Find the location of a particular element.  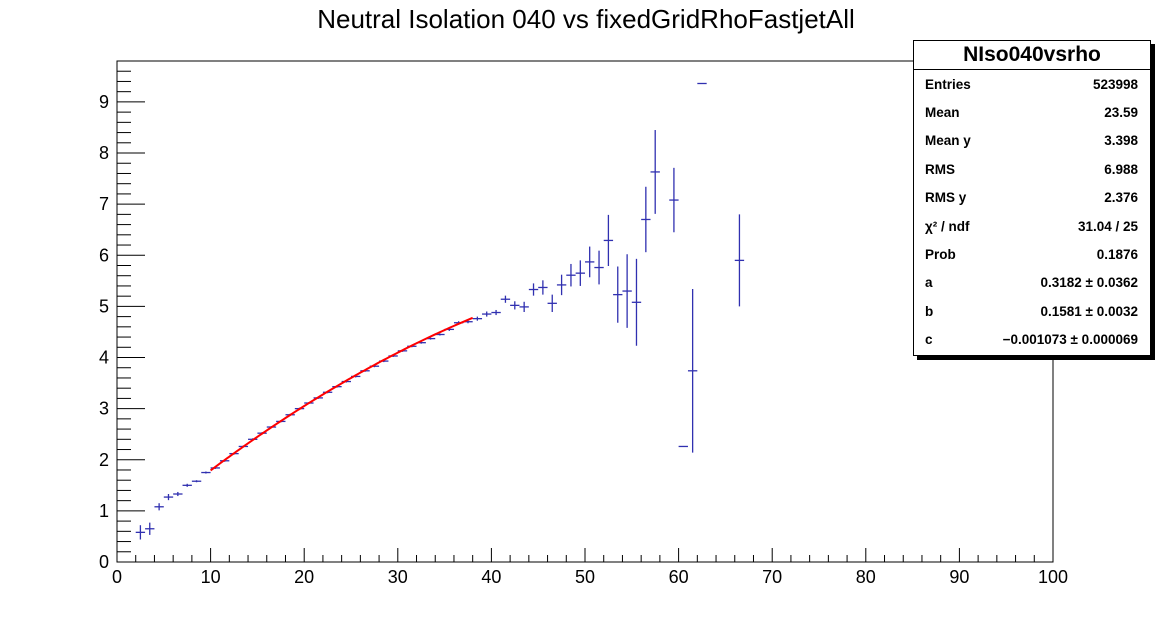

stats-box-title: NIso040vsrho is located at coordinates (1032, 55).